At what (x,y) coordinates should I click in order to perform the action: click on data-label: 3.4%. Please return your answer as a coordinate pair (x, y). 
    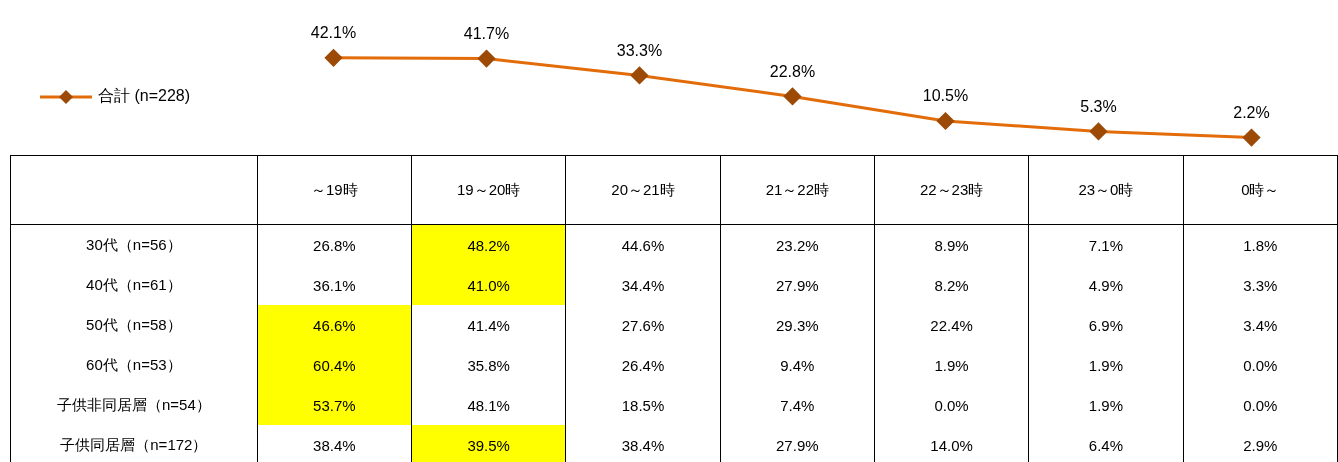
    Looking at the image, I should click on (1260, 325).